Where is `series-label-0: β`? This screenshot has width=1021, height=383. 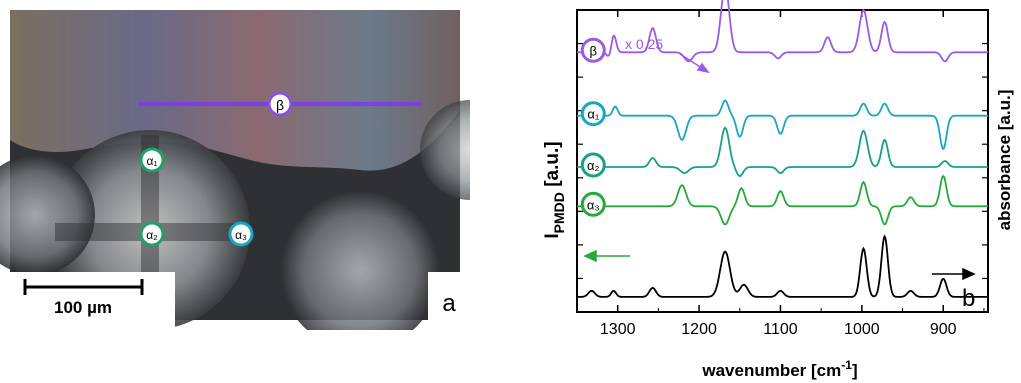 series-label-0: β is located at coordinates (593, 50).